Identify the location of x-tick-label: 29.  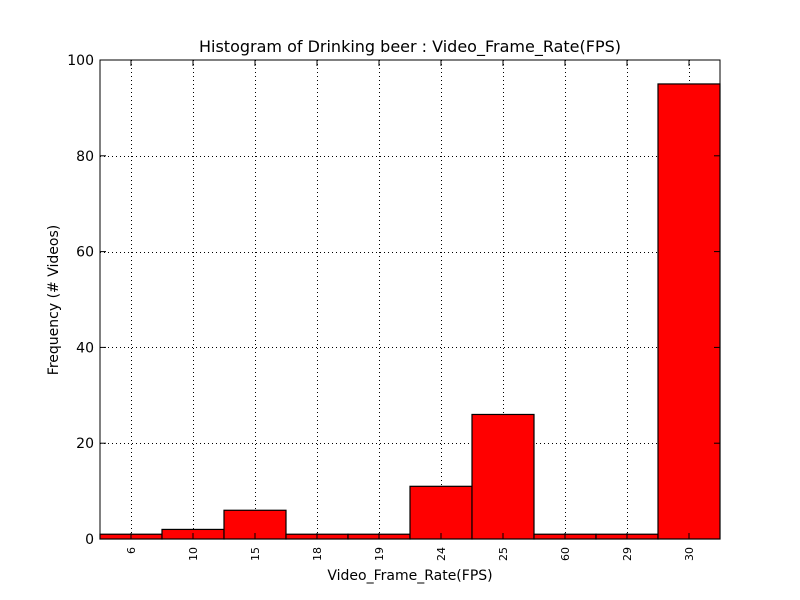
(627, 554).